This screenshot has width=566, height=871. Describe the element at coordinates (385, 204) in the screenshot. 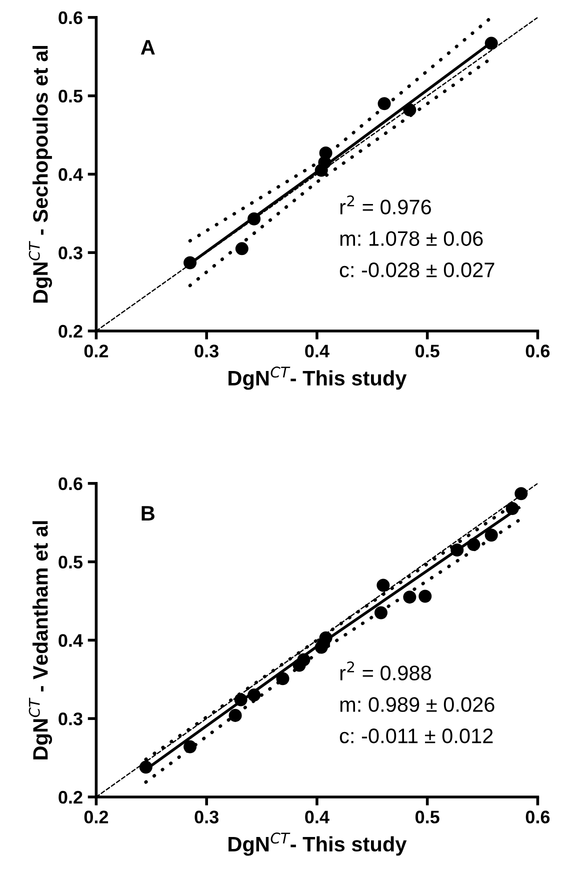

I see `annotation: r$^{2}$ = 0.976` at that location.